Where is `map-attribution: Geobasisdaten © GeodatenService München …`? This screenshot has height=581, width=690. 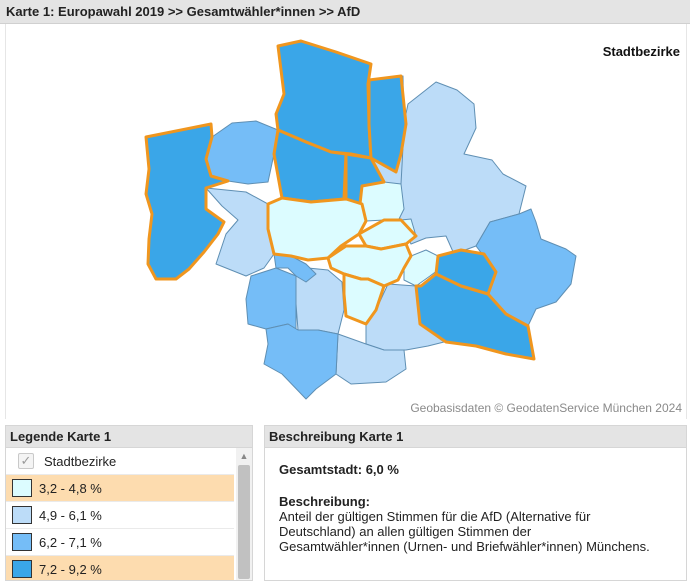 map-attribution: Geobasisdaten © GeodatenService München … is located at coordinates (546, 408).